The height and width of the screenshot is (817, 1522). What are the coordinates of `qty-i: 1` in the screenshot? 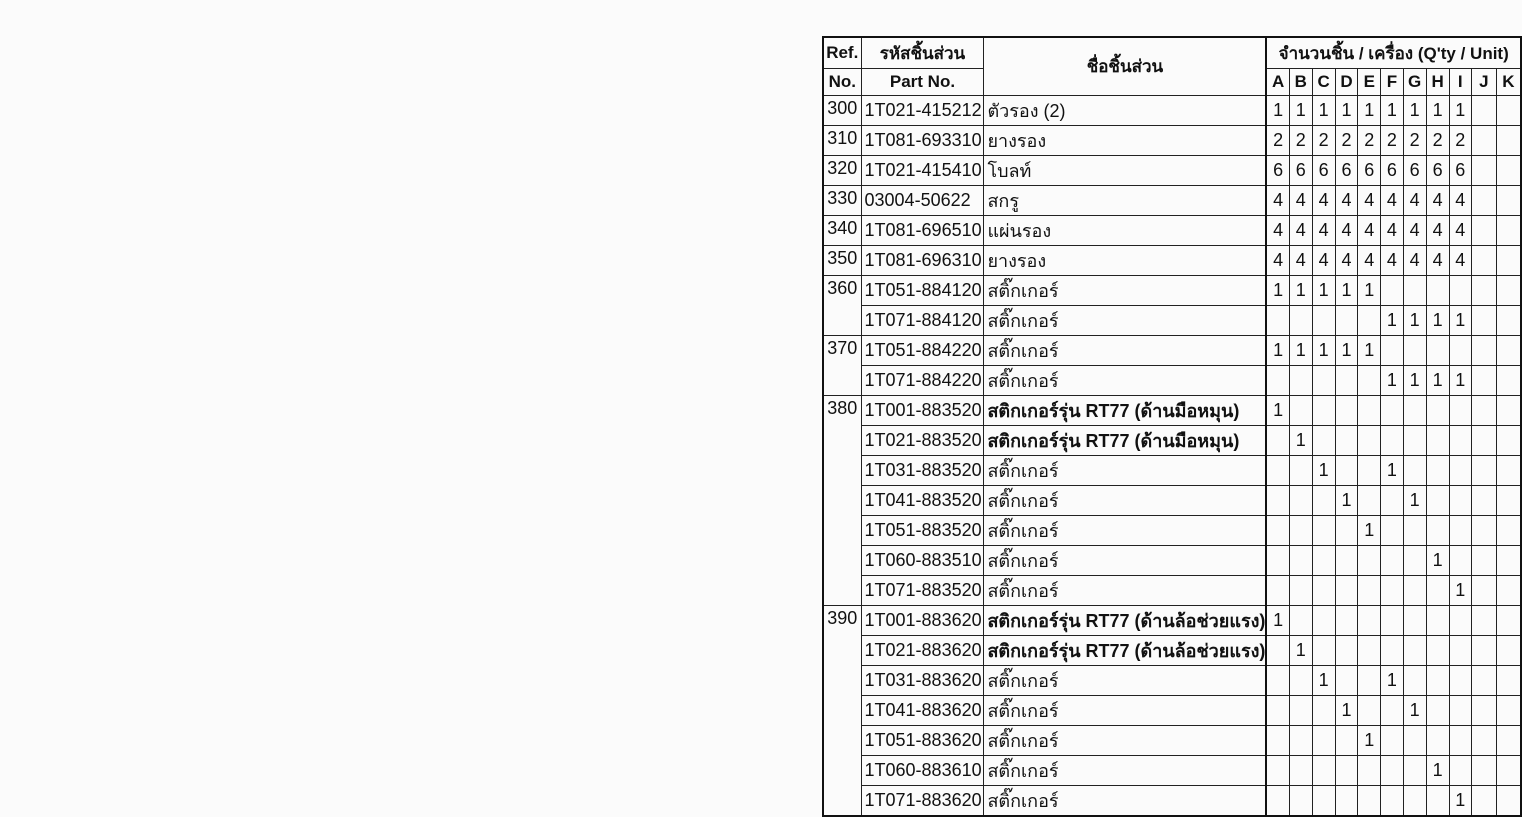 It's located at (1460, 380).